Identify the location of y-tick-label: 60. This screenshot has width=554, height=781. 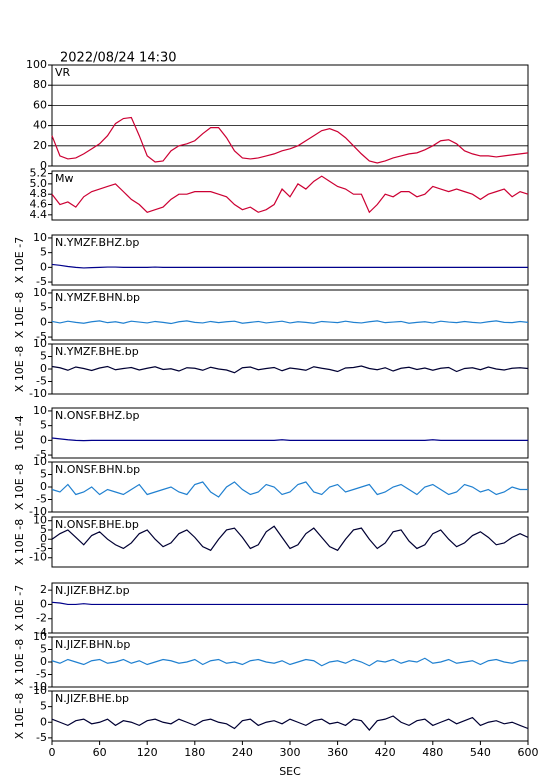
(40, 104).